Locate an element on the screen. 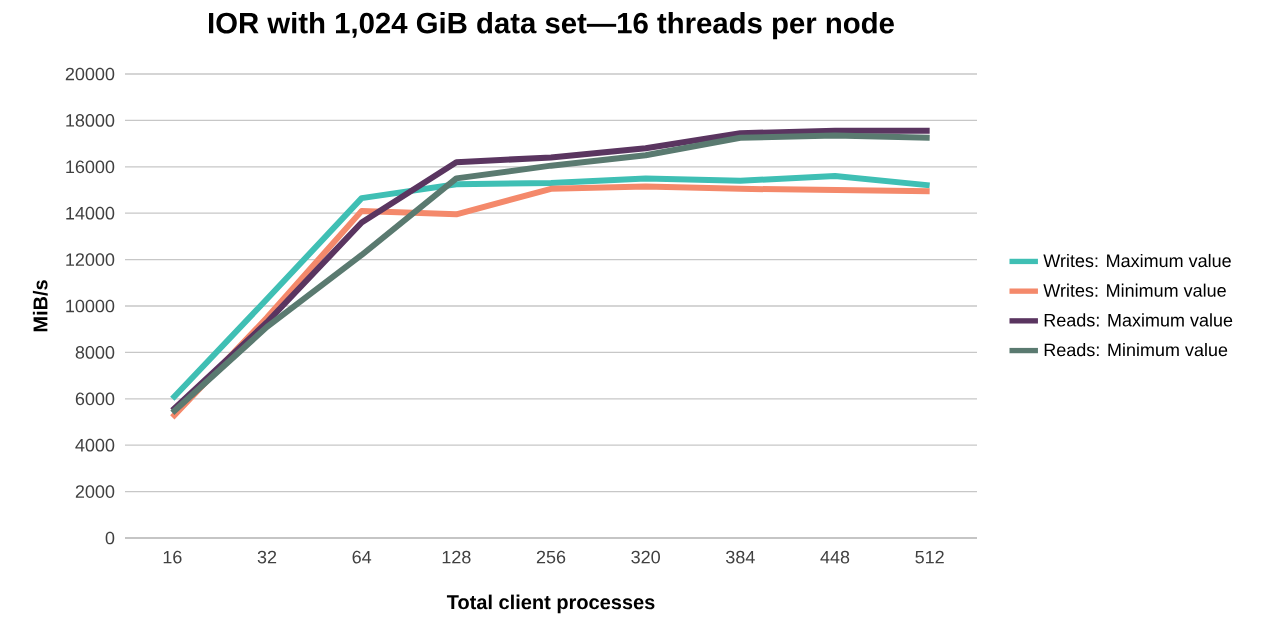 The height and width of the screenshot is (633, 1288). y-tick-label: 20000 is located at coordinates (90, 74).